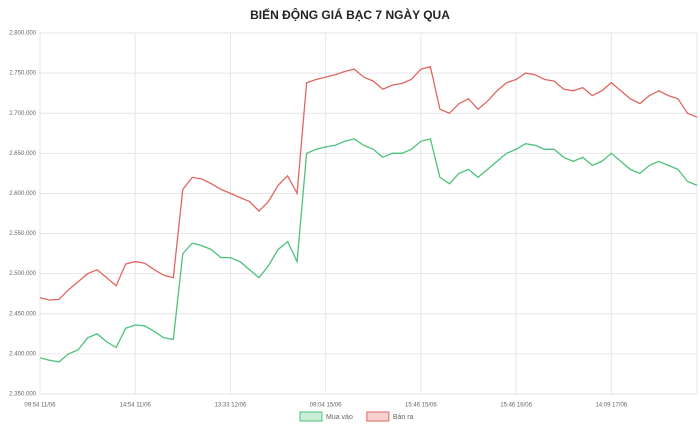 The width and height of the screenshot is (700, 431). What do you see at coordinates (403, 417) in the screenshot?
I see `legend-label: Bán ra` at bounding box center [403, 417].